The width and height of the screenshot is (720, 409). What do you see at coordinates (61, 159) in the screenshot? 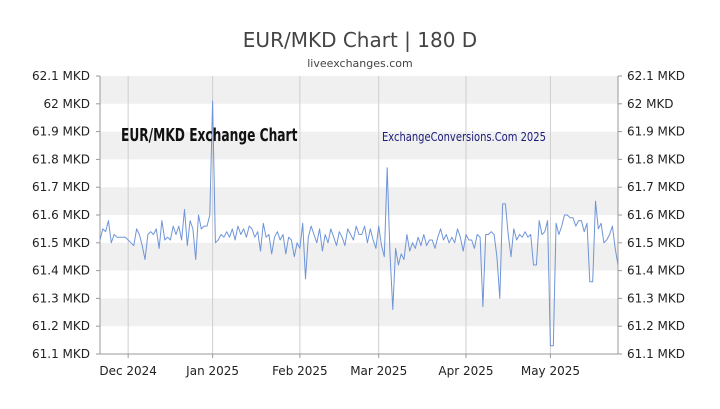
I see `y-tick-label-left: 61.8 MKD` at bounding box center [61, 159].